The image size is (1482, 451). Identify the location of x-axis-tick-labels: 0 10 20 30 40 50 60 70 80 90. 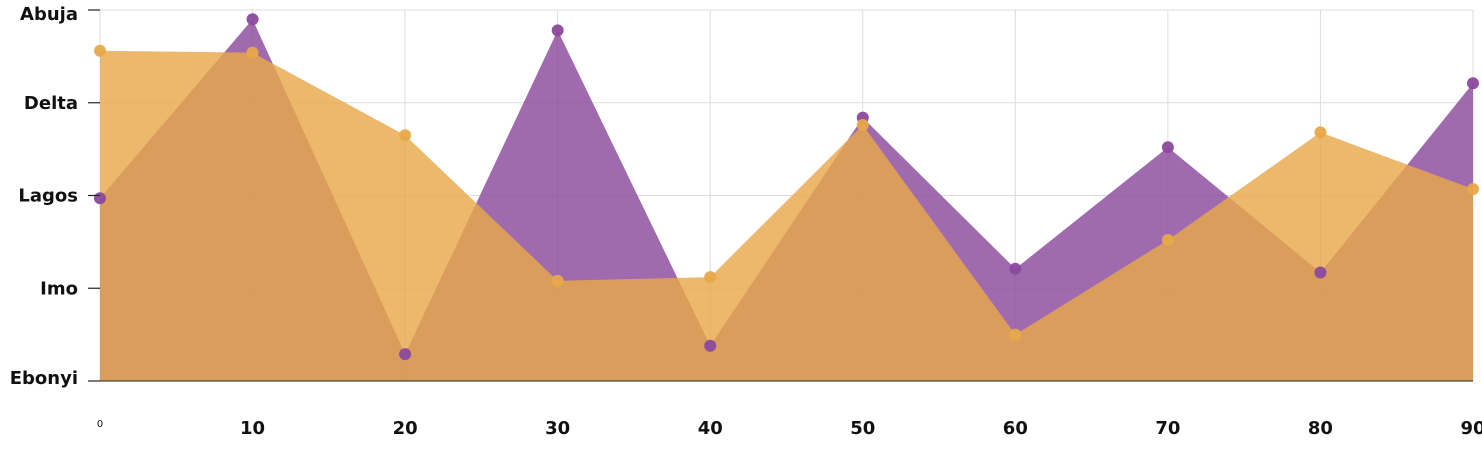
(789, 428).